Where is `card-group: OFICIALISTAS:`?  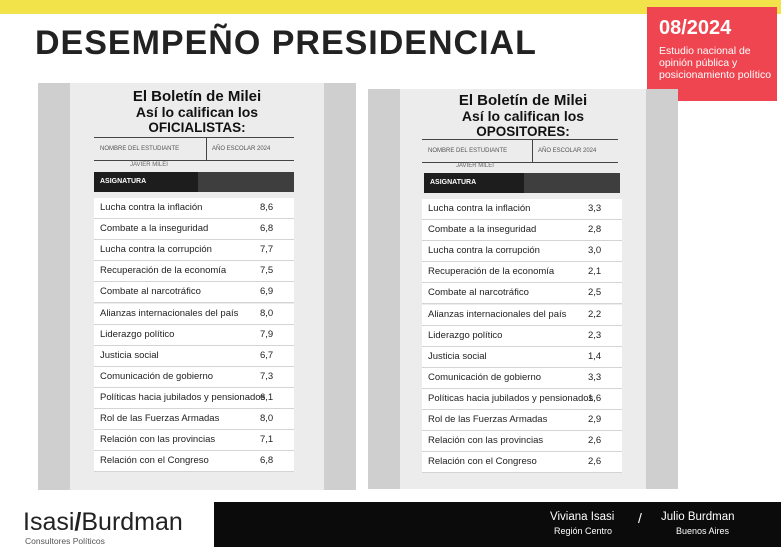 card-group: OFICIALISTAS: is located at coordinates (197, 127).